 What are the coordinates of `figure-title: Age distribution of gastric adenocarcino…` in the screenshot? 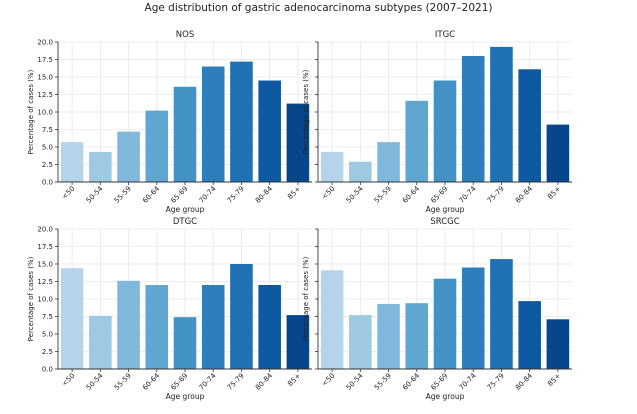 It's located at (318, 8).